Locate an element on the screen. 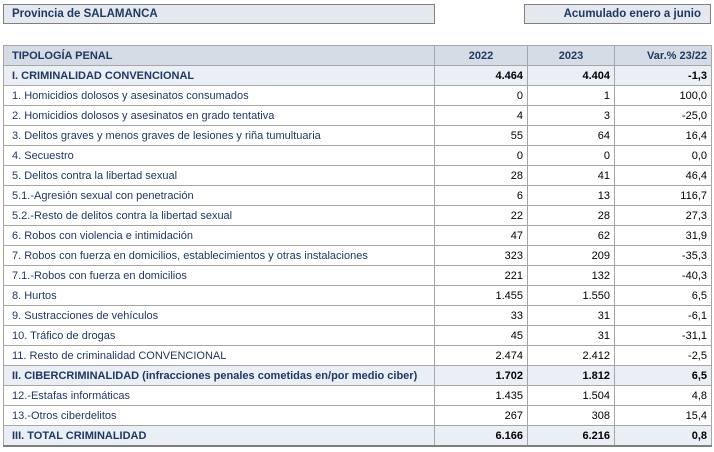  column-header-2023: 2023 is located at coordinates (571, 55).